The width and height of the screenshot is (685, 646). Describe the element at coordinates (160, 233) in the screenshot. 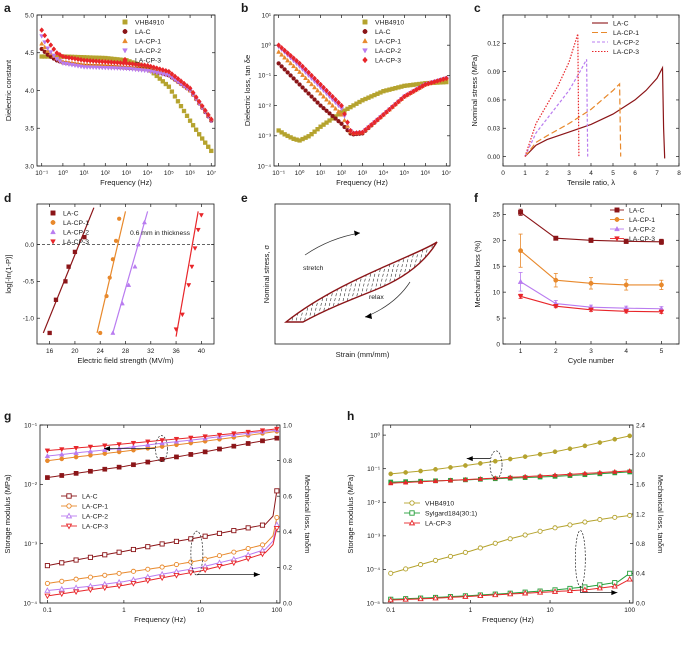

I see `annotation: 0.6 mm in thickness` at that location.